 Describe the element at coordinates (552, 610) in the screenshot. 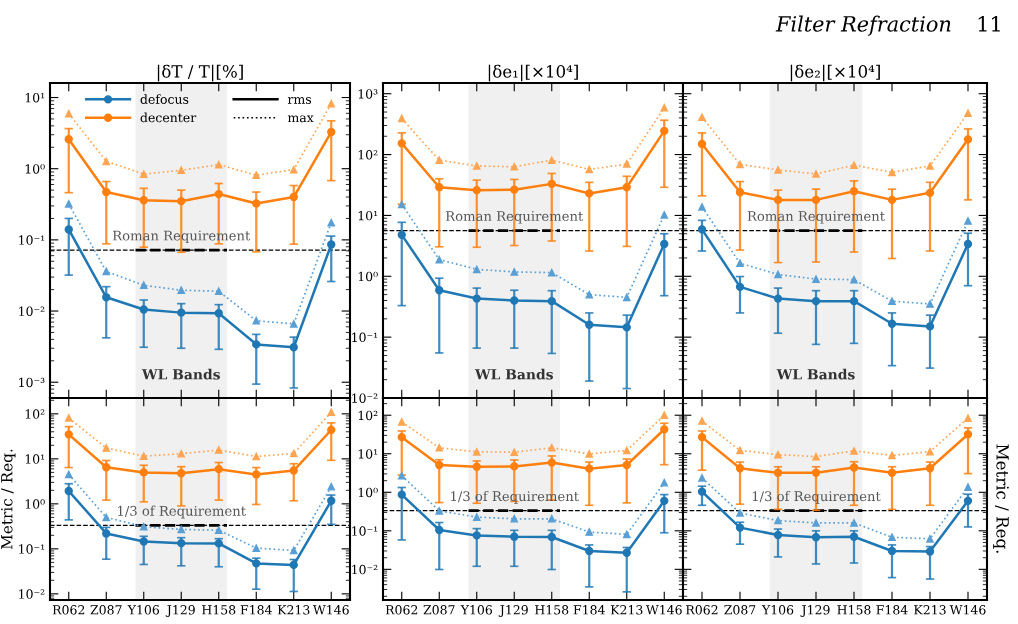

I see `x-tick-label: H158` at that location.